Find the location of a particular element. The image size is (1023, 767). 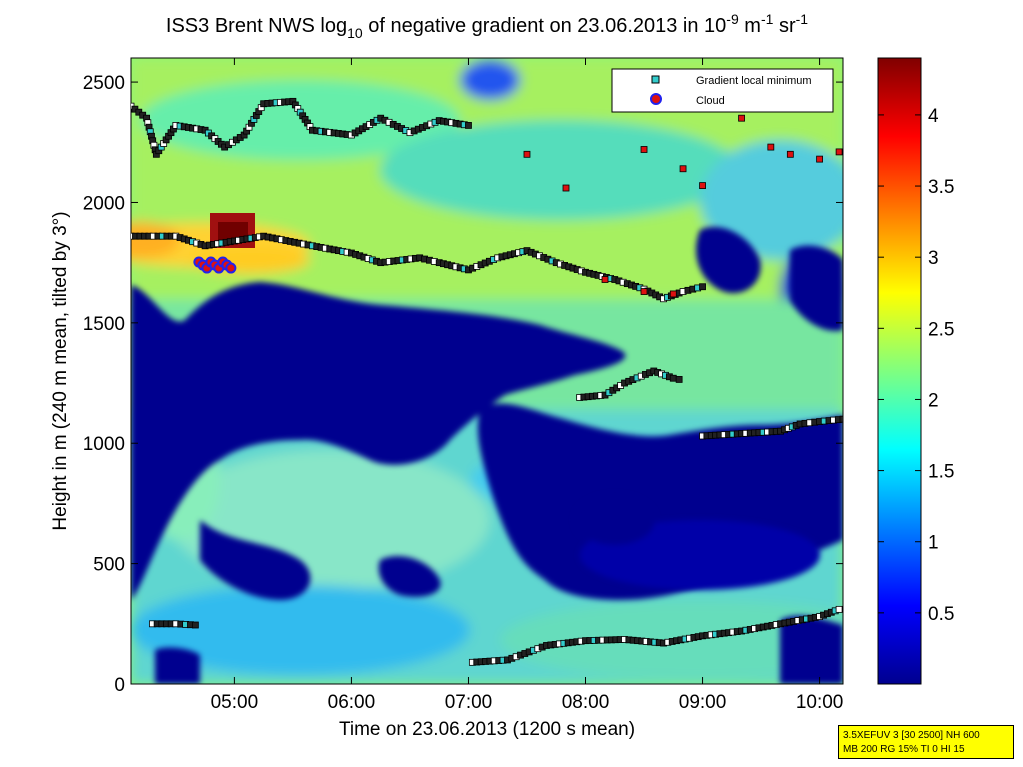

colorbar: 0.5 1 1.5 2 2.5 3 3.5 4 is located at coordinates (915, 371).